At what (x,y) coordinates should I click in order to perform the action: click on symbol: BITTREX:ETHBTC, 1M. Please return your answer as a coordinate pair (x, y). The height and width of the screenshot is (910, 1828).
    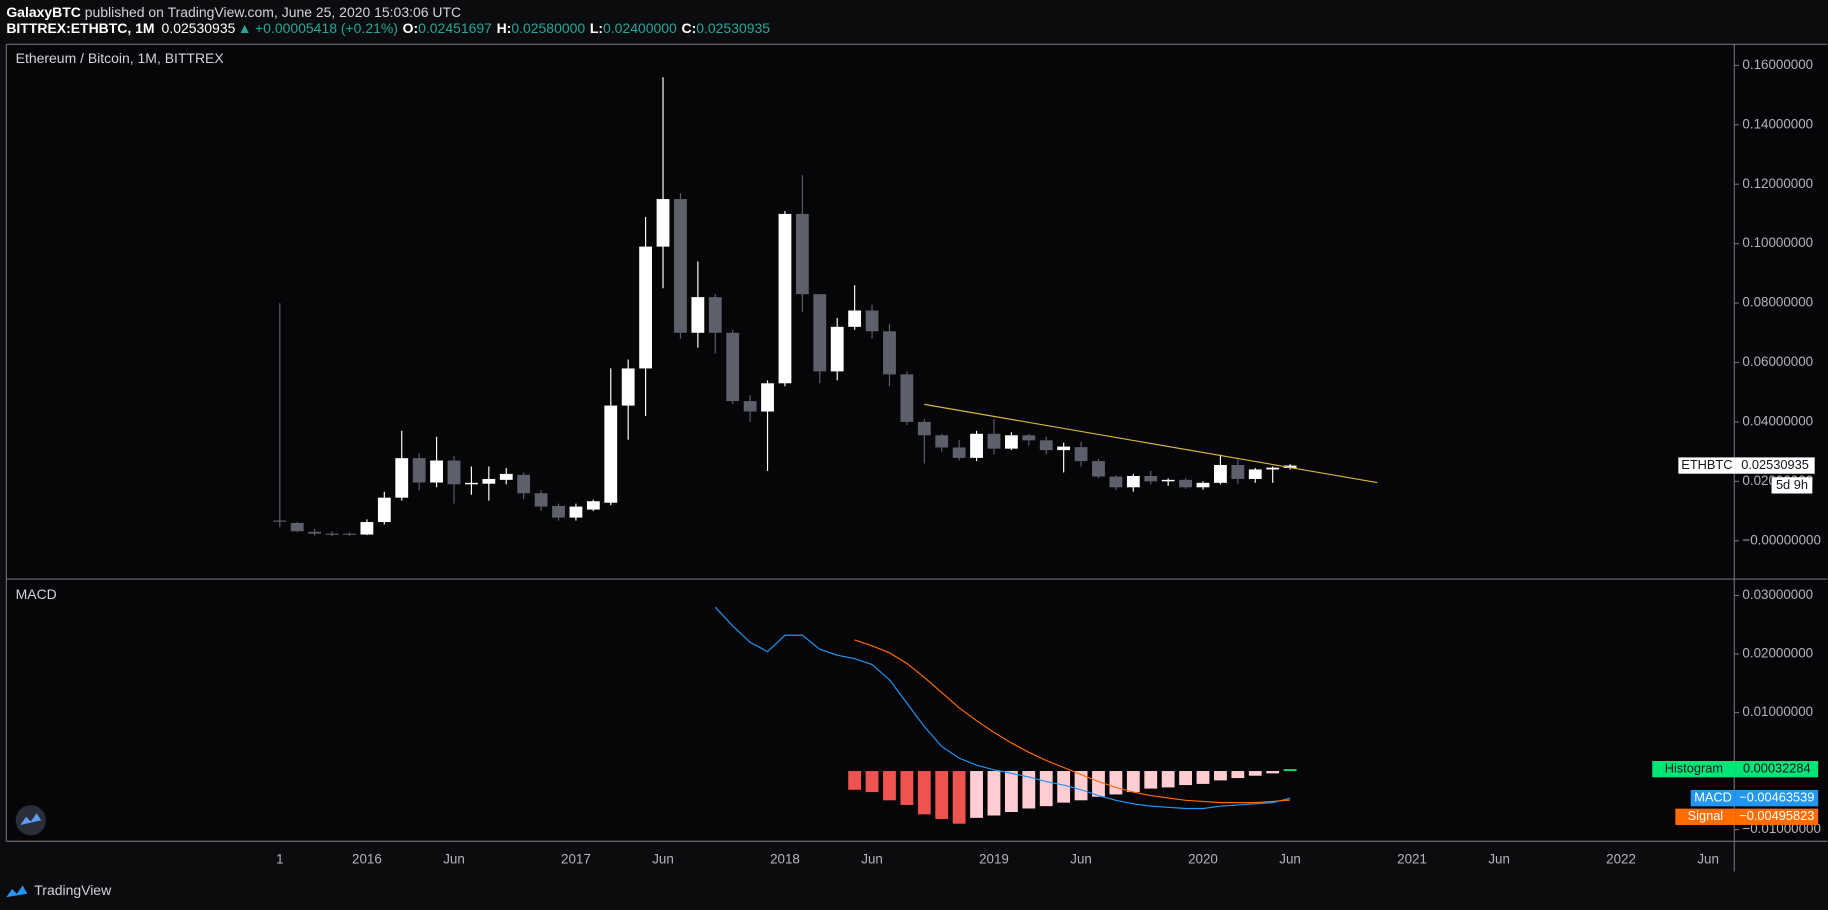
    Looking at the image, I should click on (80, 28).